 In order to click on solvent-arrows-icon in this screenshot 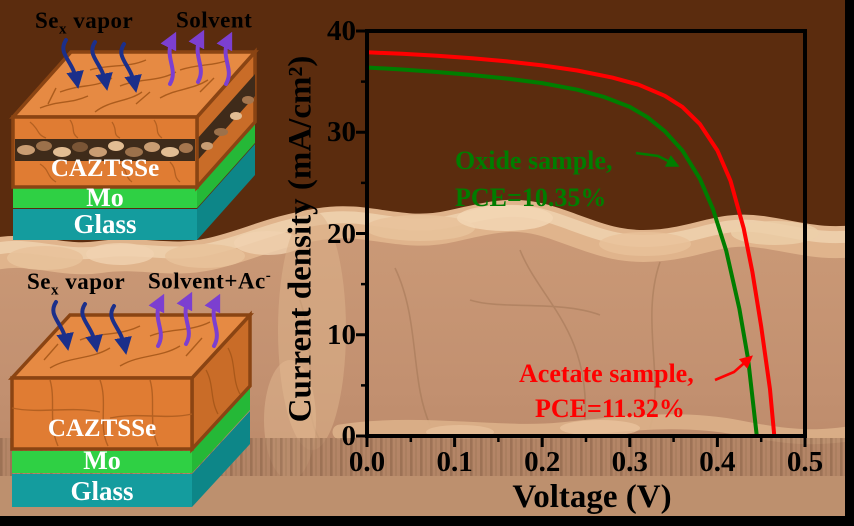, I will do `click(196, 57)`.